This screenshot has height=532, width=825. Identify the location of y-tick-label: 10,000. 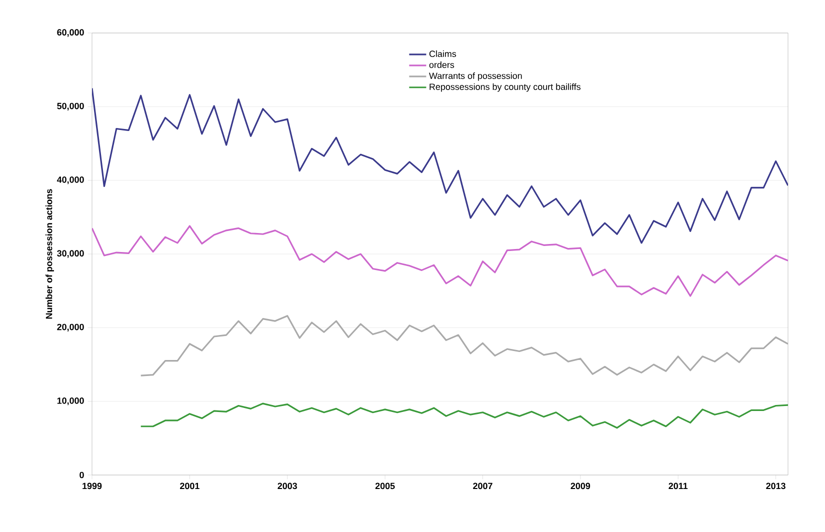
(70, 402).